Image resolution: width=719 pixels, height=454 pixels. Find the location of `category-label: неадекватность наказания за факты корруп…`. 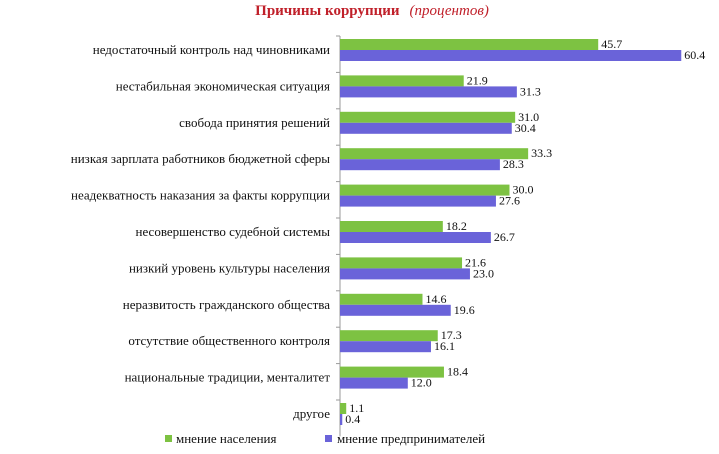

category-label: неадекватность наказания за факты корруп… is located at coordinates (200, 195).